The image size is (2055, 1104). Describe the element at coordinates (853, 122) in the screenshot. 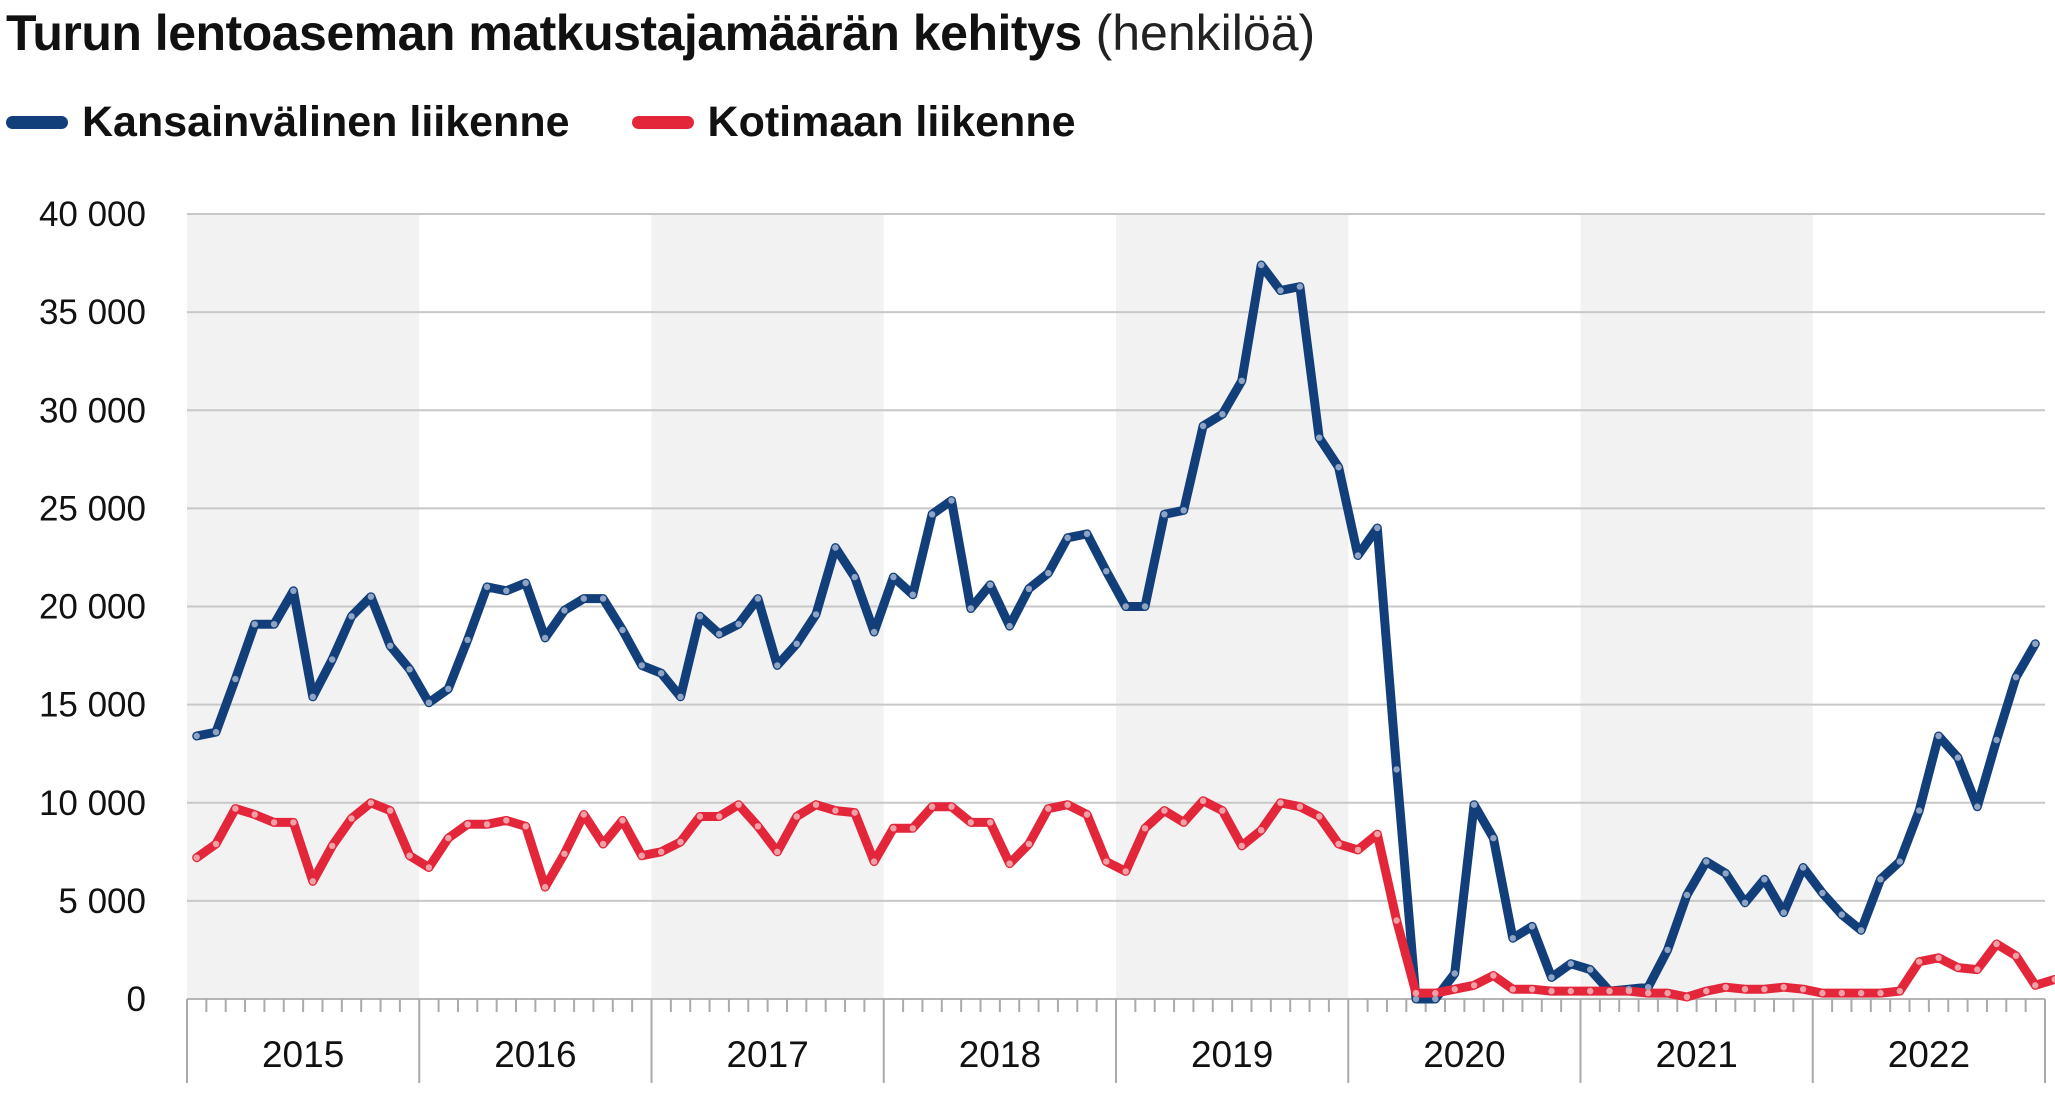

I see `legend-item-domestic: Kotimaan liikenne` at that location.